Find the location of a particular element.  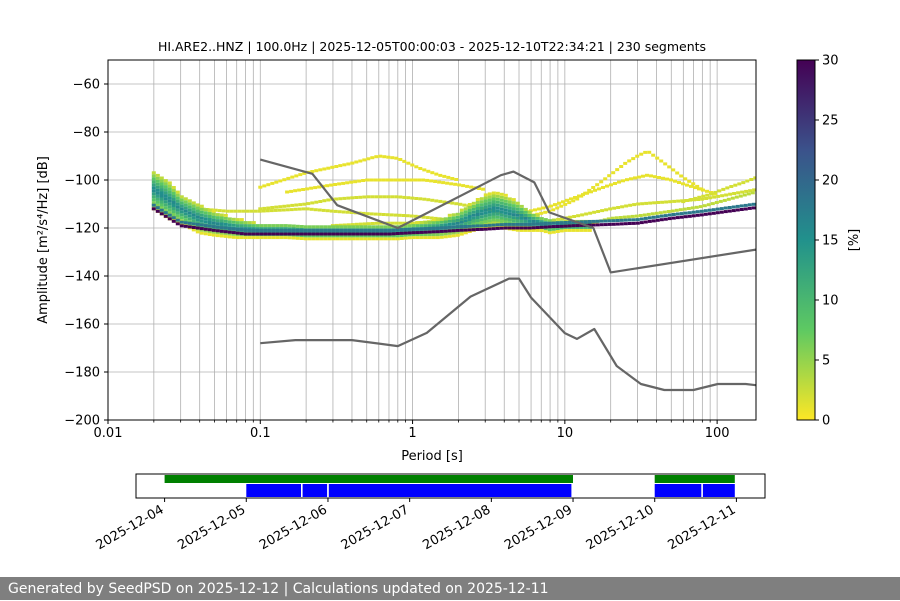

noise-model-line is located at coordinates (508, 216).